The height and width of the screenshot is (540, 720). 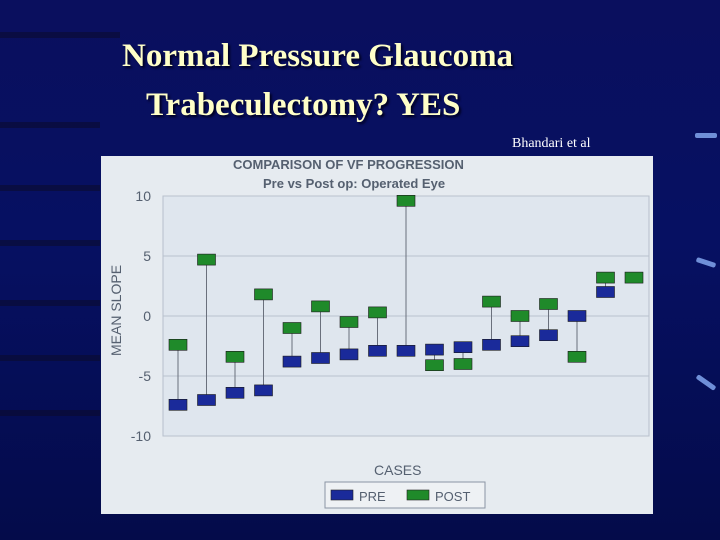 What do you see at coordinates (141, 436) in the screenshot?
I see `y-tick-label: -10` at bounding box center [141, 436].